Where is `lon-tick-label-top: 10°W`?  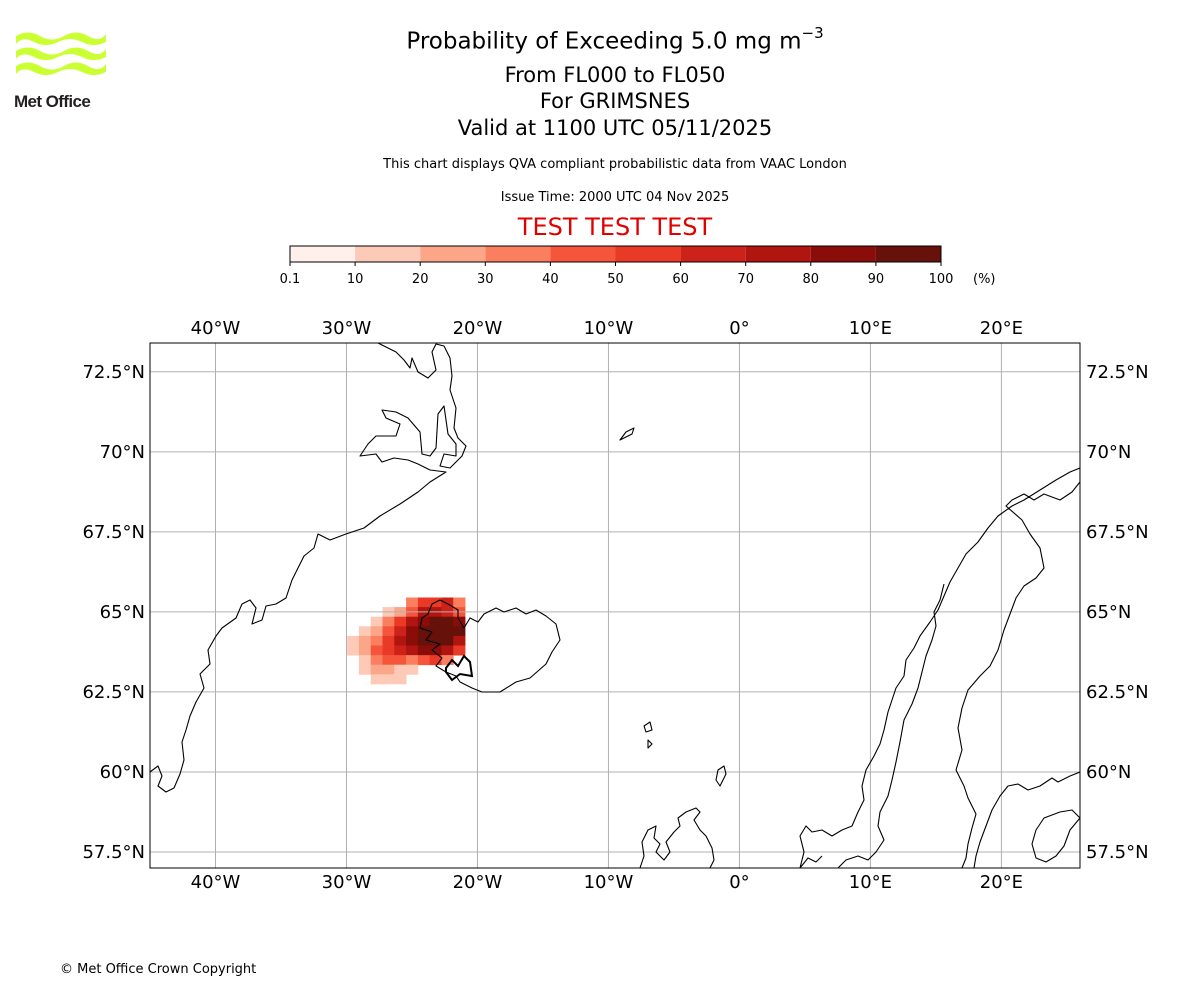
lon-tick-label-top: 10°W is located at coordinates (609, 328).